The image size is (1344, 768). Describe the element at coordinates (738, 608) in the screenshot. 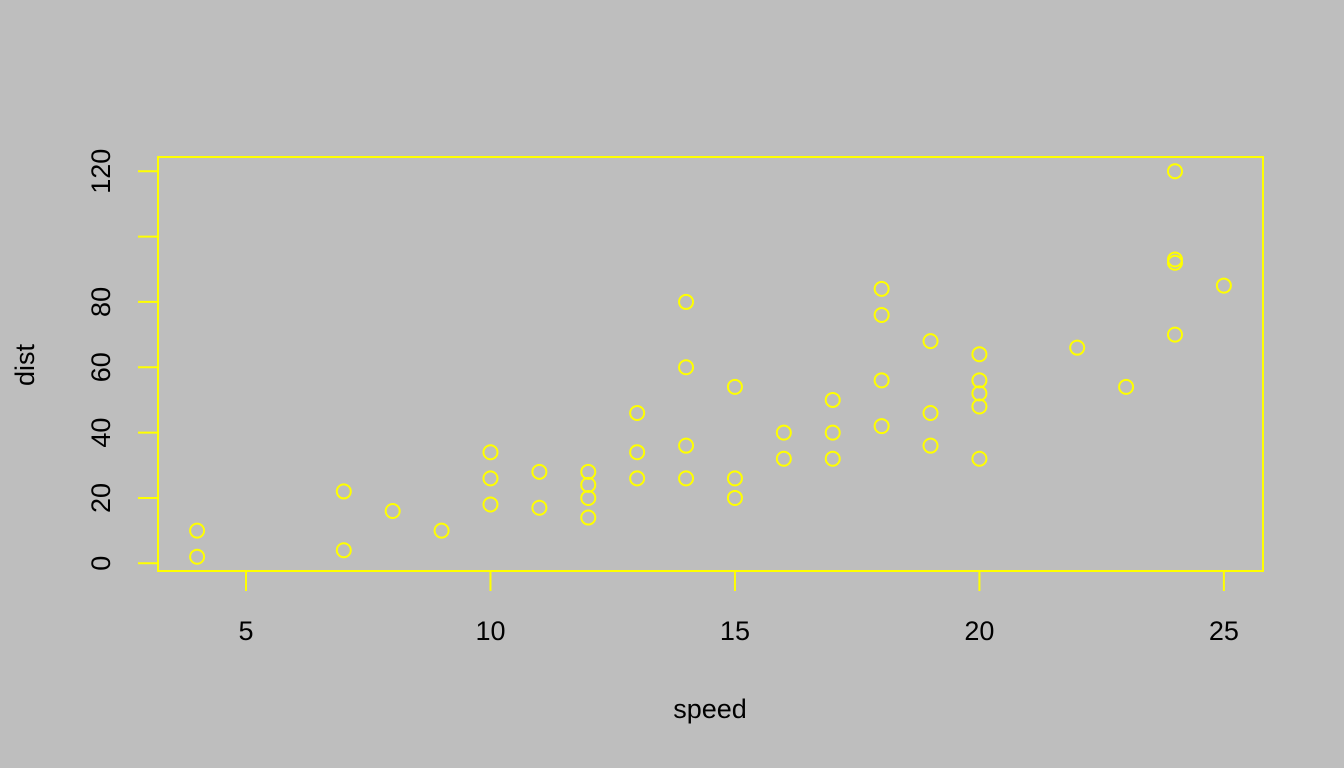

I see `x-axis: 5 10 15 20 25` at that location.